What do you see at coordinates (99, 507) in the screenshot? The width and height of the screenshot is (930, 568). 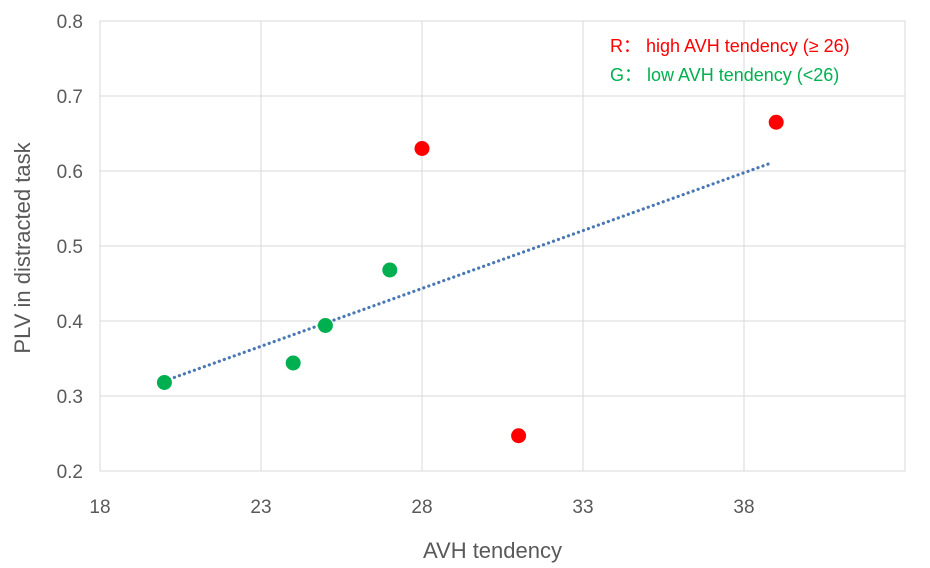 I see `x-tick-label: 18` at bounding box center [99, 507].